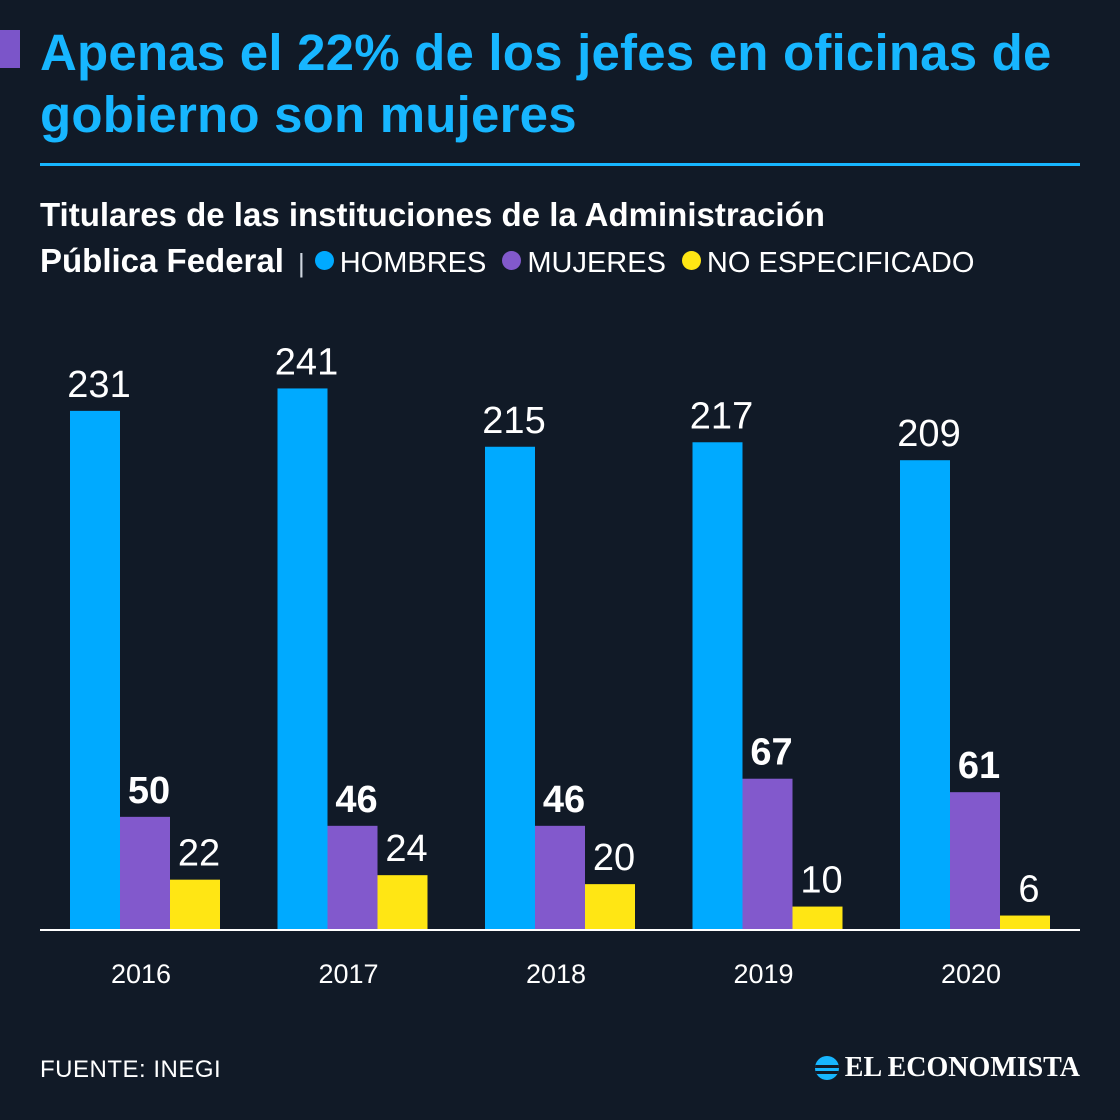  I want to click on legend-item-no-especificado: NO ESPECIFICADO, so click(828, 263).